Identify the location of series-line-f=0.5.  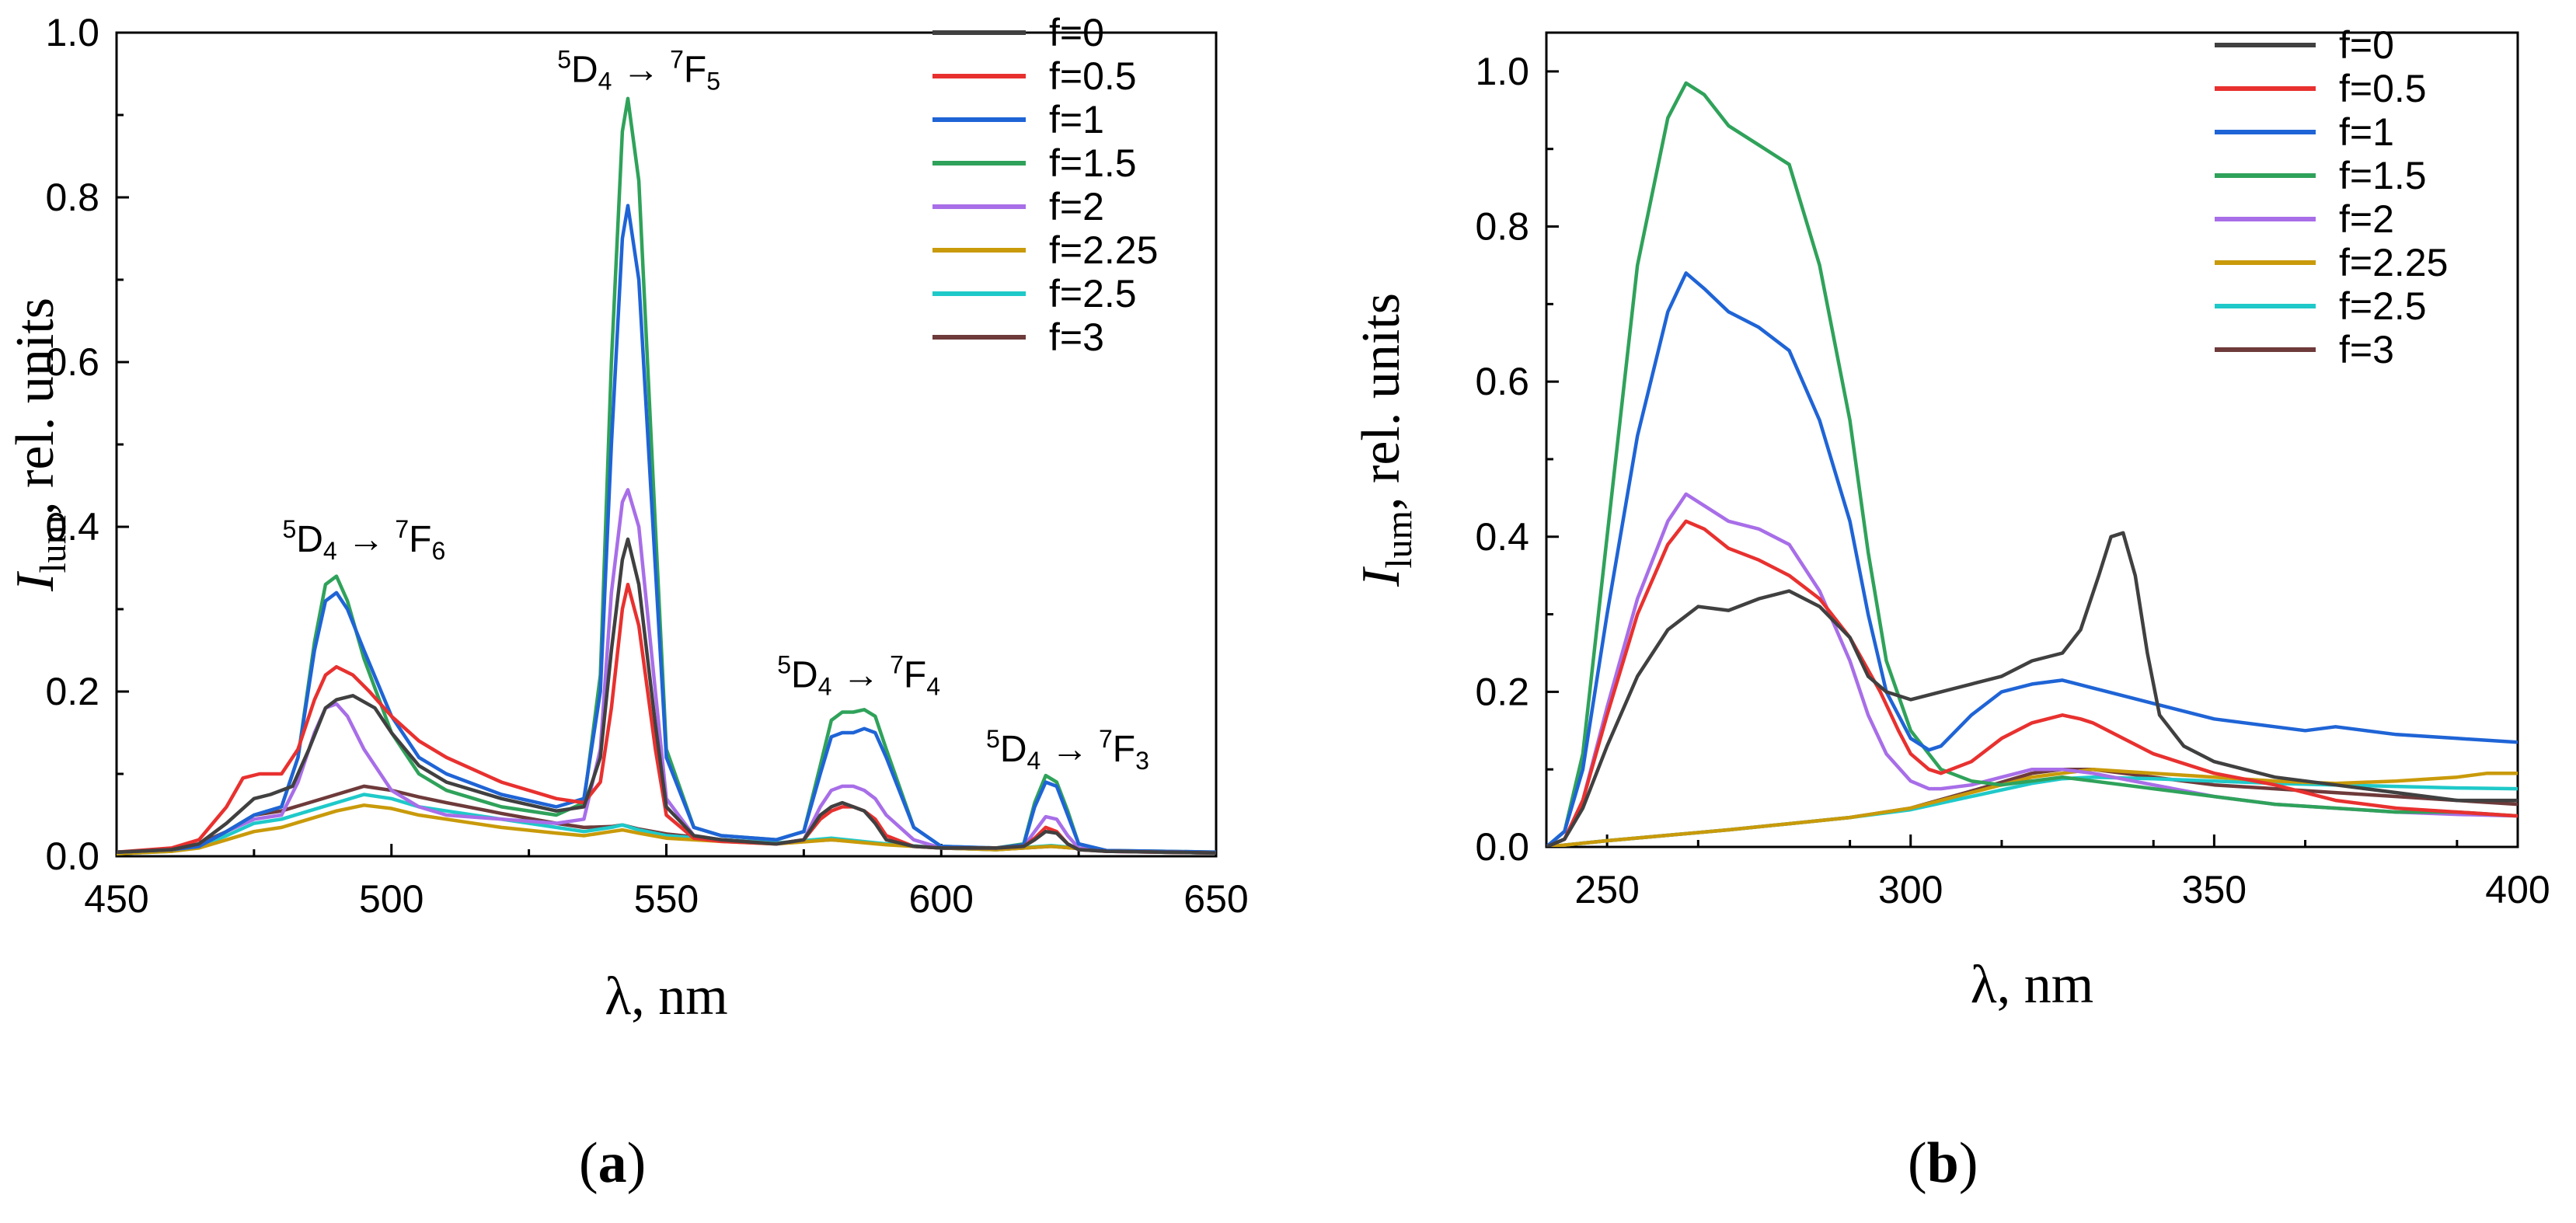
(2032, 683).